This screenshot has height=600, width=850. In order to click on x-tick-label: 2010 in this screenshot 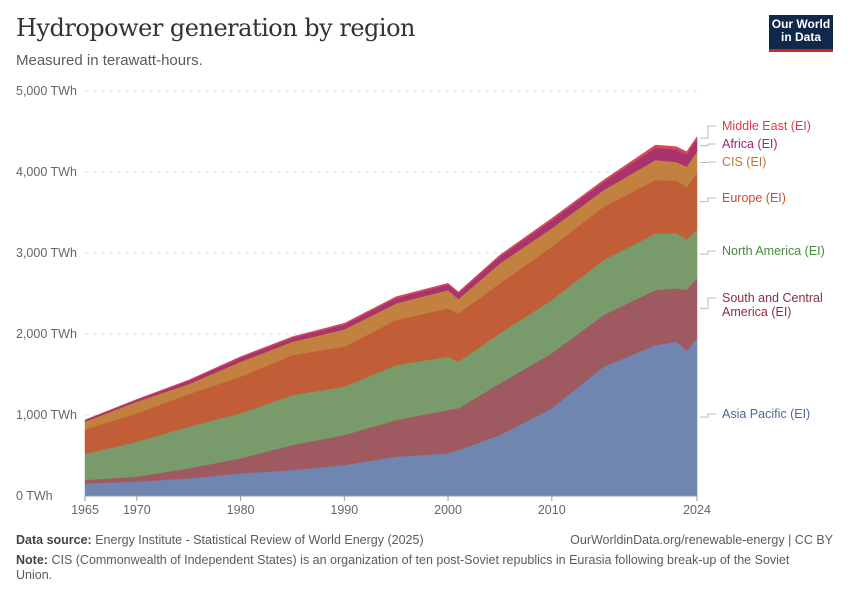, I will do `click(552, 510)`.